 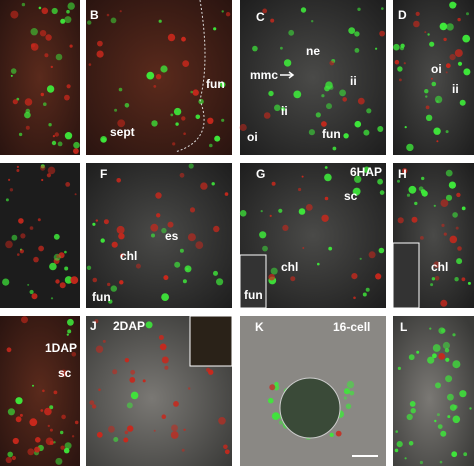 I want to click on label: chl, so click(x=439, y=267).